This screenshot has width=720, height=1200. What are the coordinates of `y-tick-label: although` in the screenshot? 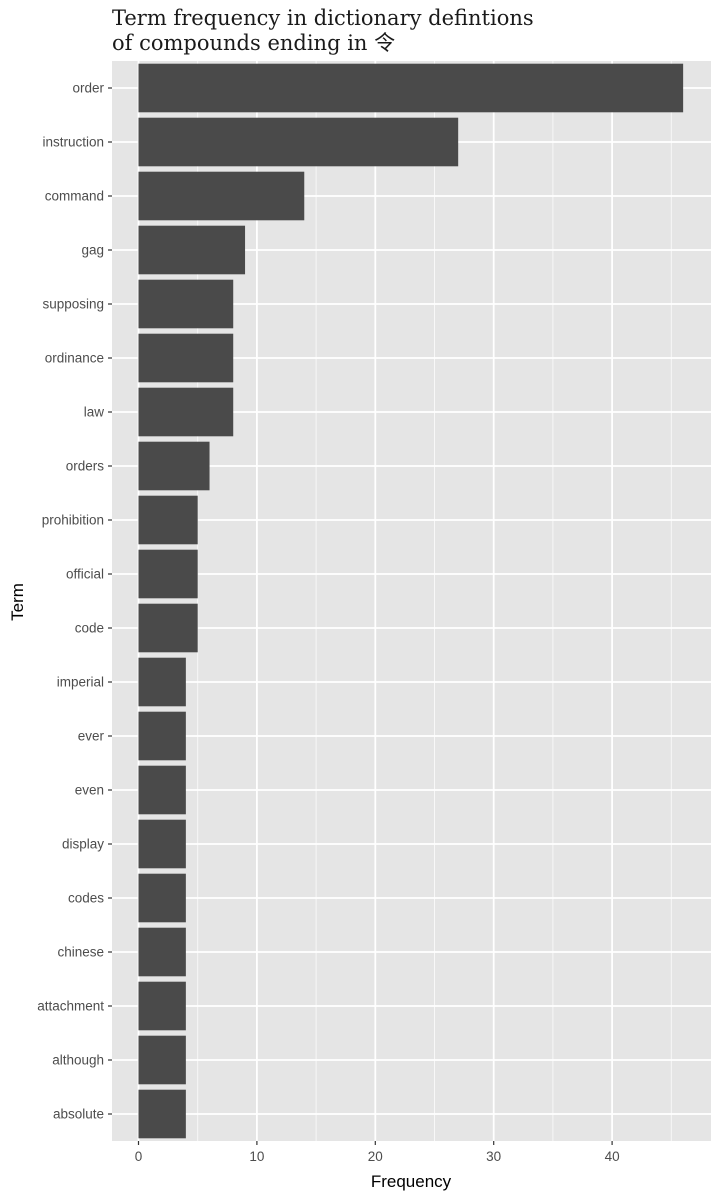 It's located at (78, 1060).